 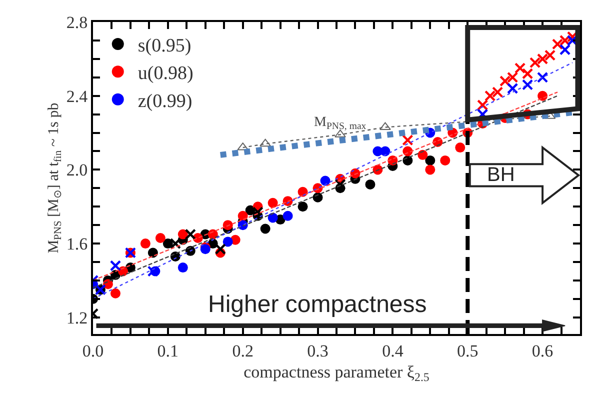 I want to click on x-tick-label: 0.2, so click(x=243, y=350).